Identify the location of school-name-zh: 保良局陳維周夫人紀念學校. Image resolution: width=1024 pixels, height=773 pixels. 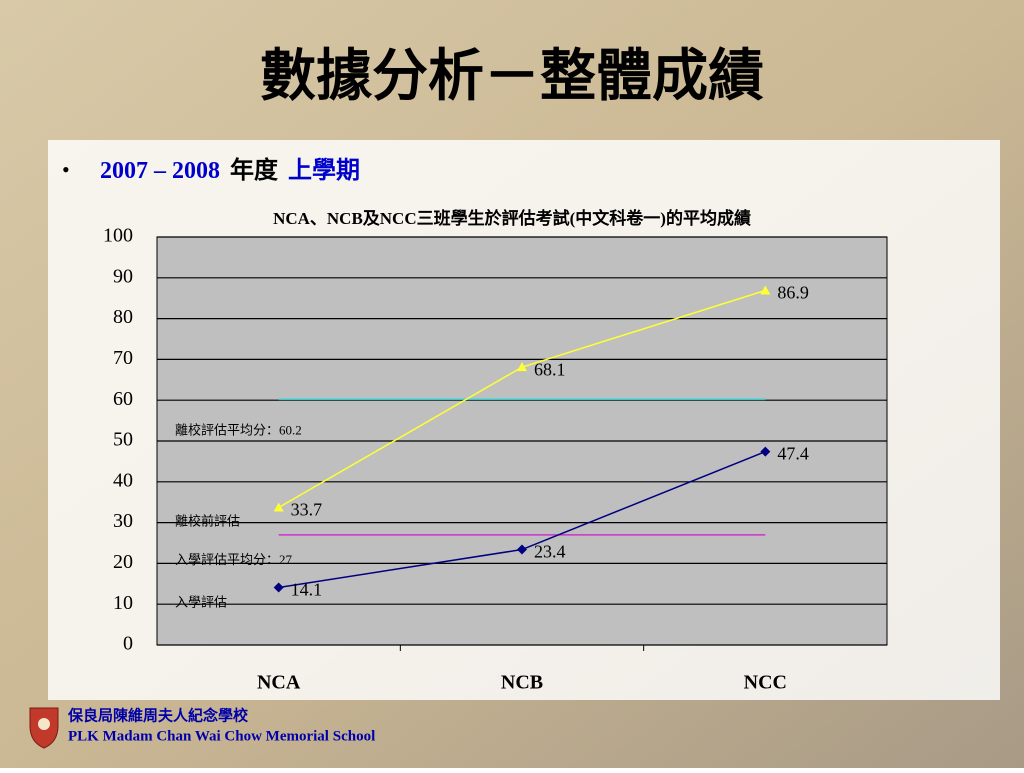
(158, 715).